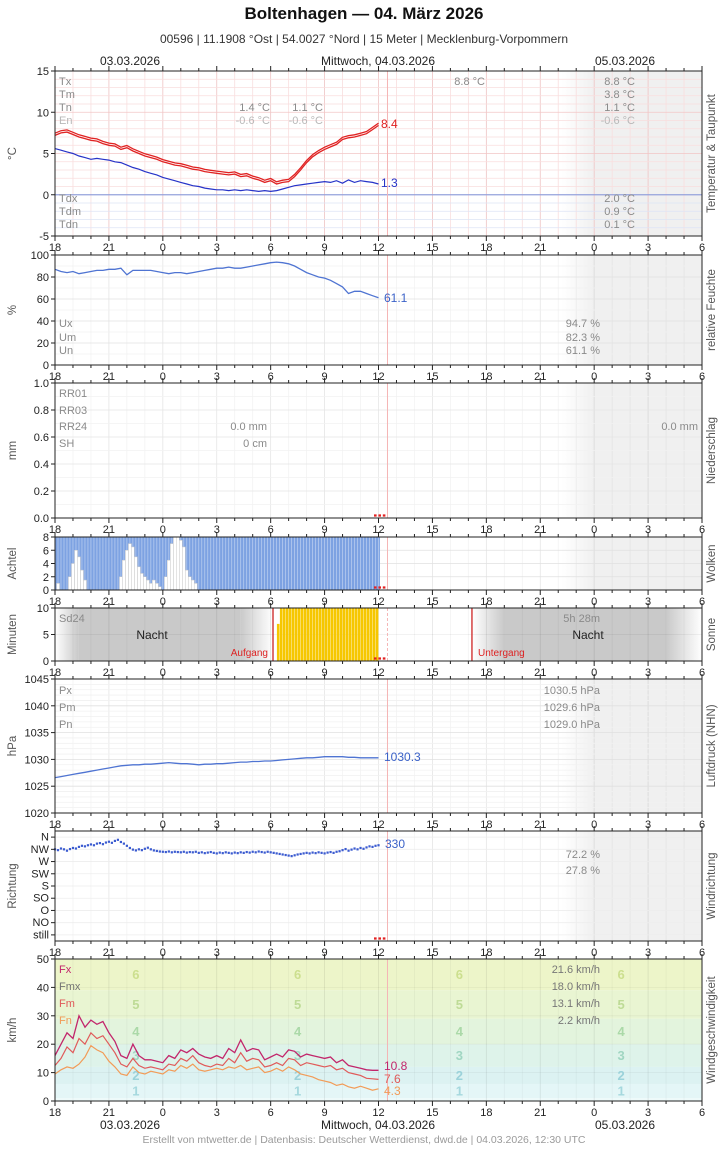 Image resolution: width=728 pixels, height=1150 pixels. Describe the element at coordinates (37, 734) in the screenshot. I see `svg-text: 1035` at that location.